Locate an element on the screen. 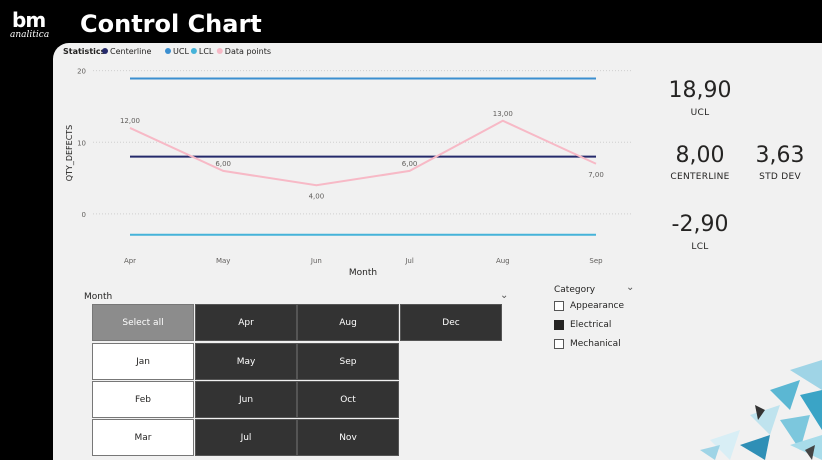  series-line-data-points is located at coordinates (363, 153).